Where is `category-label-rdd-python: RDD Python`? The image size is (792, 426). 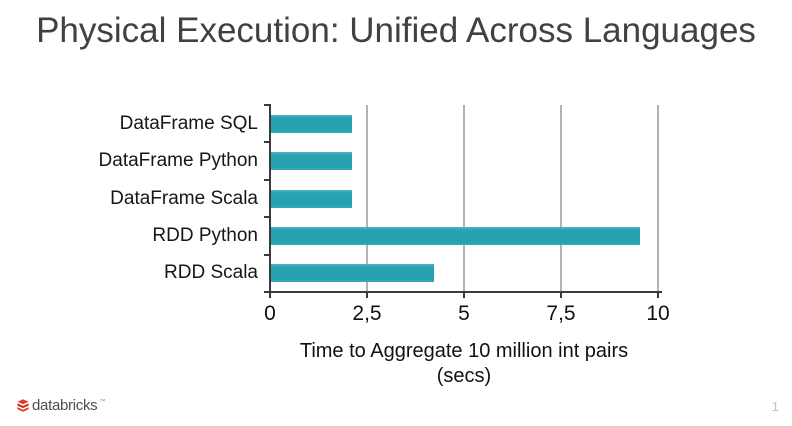
category-label-rdd-python: RDD Python is located at coordinates (205, 235).